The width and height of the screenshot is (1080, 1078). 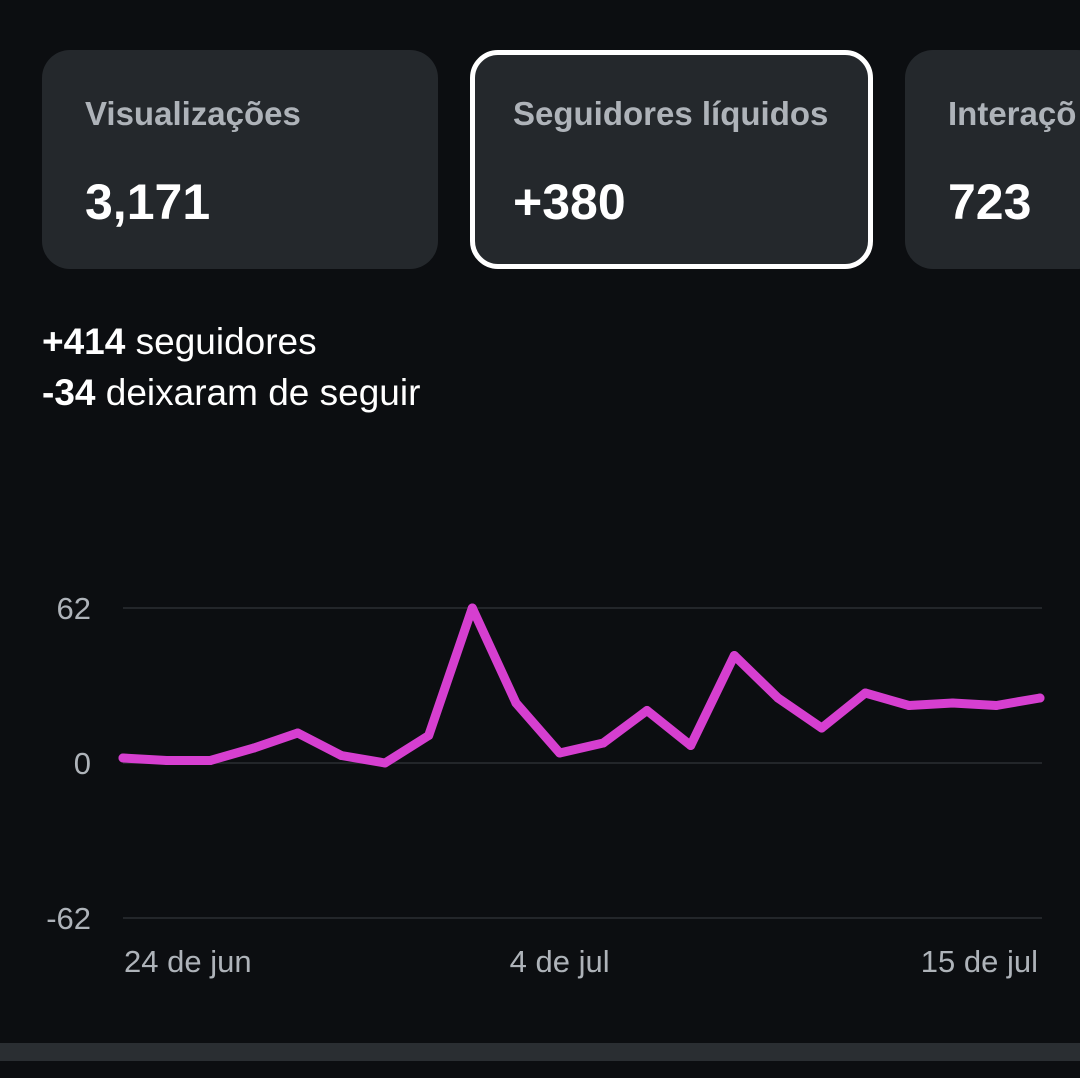 I want to click on unfollowers-text: deixaram de seguir, so click(x=258, y=392).